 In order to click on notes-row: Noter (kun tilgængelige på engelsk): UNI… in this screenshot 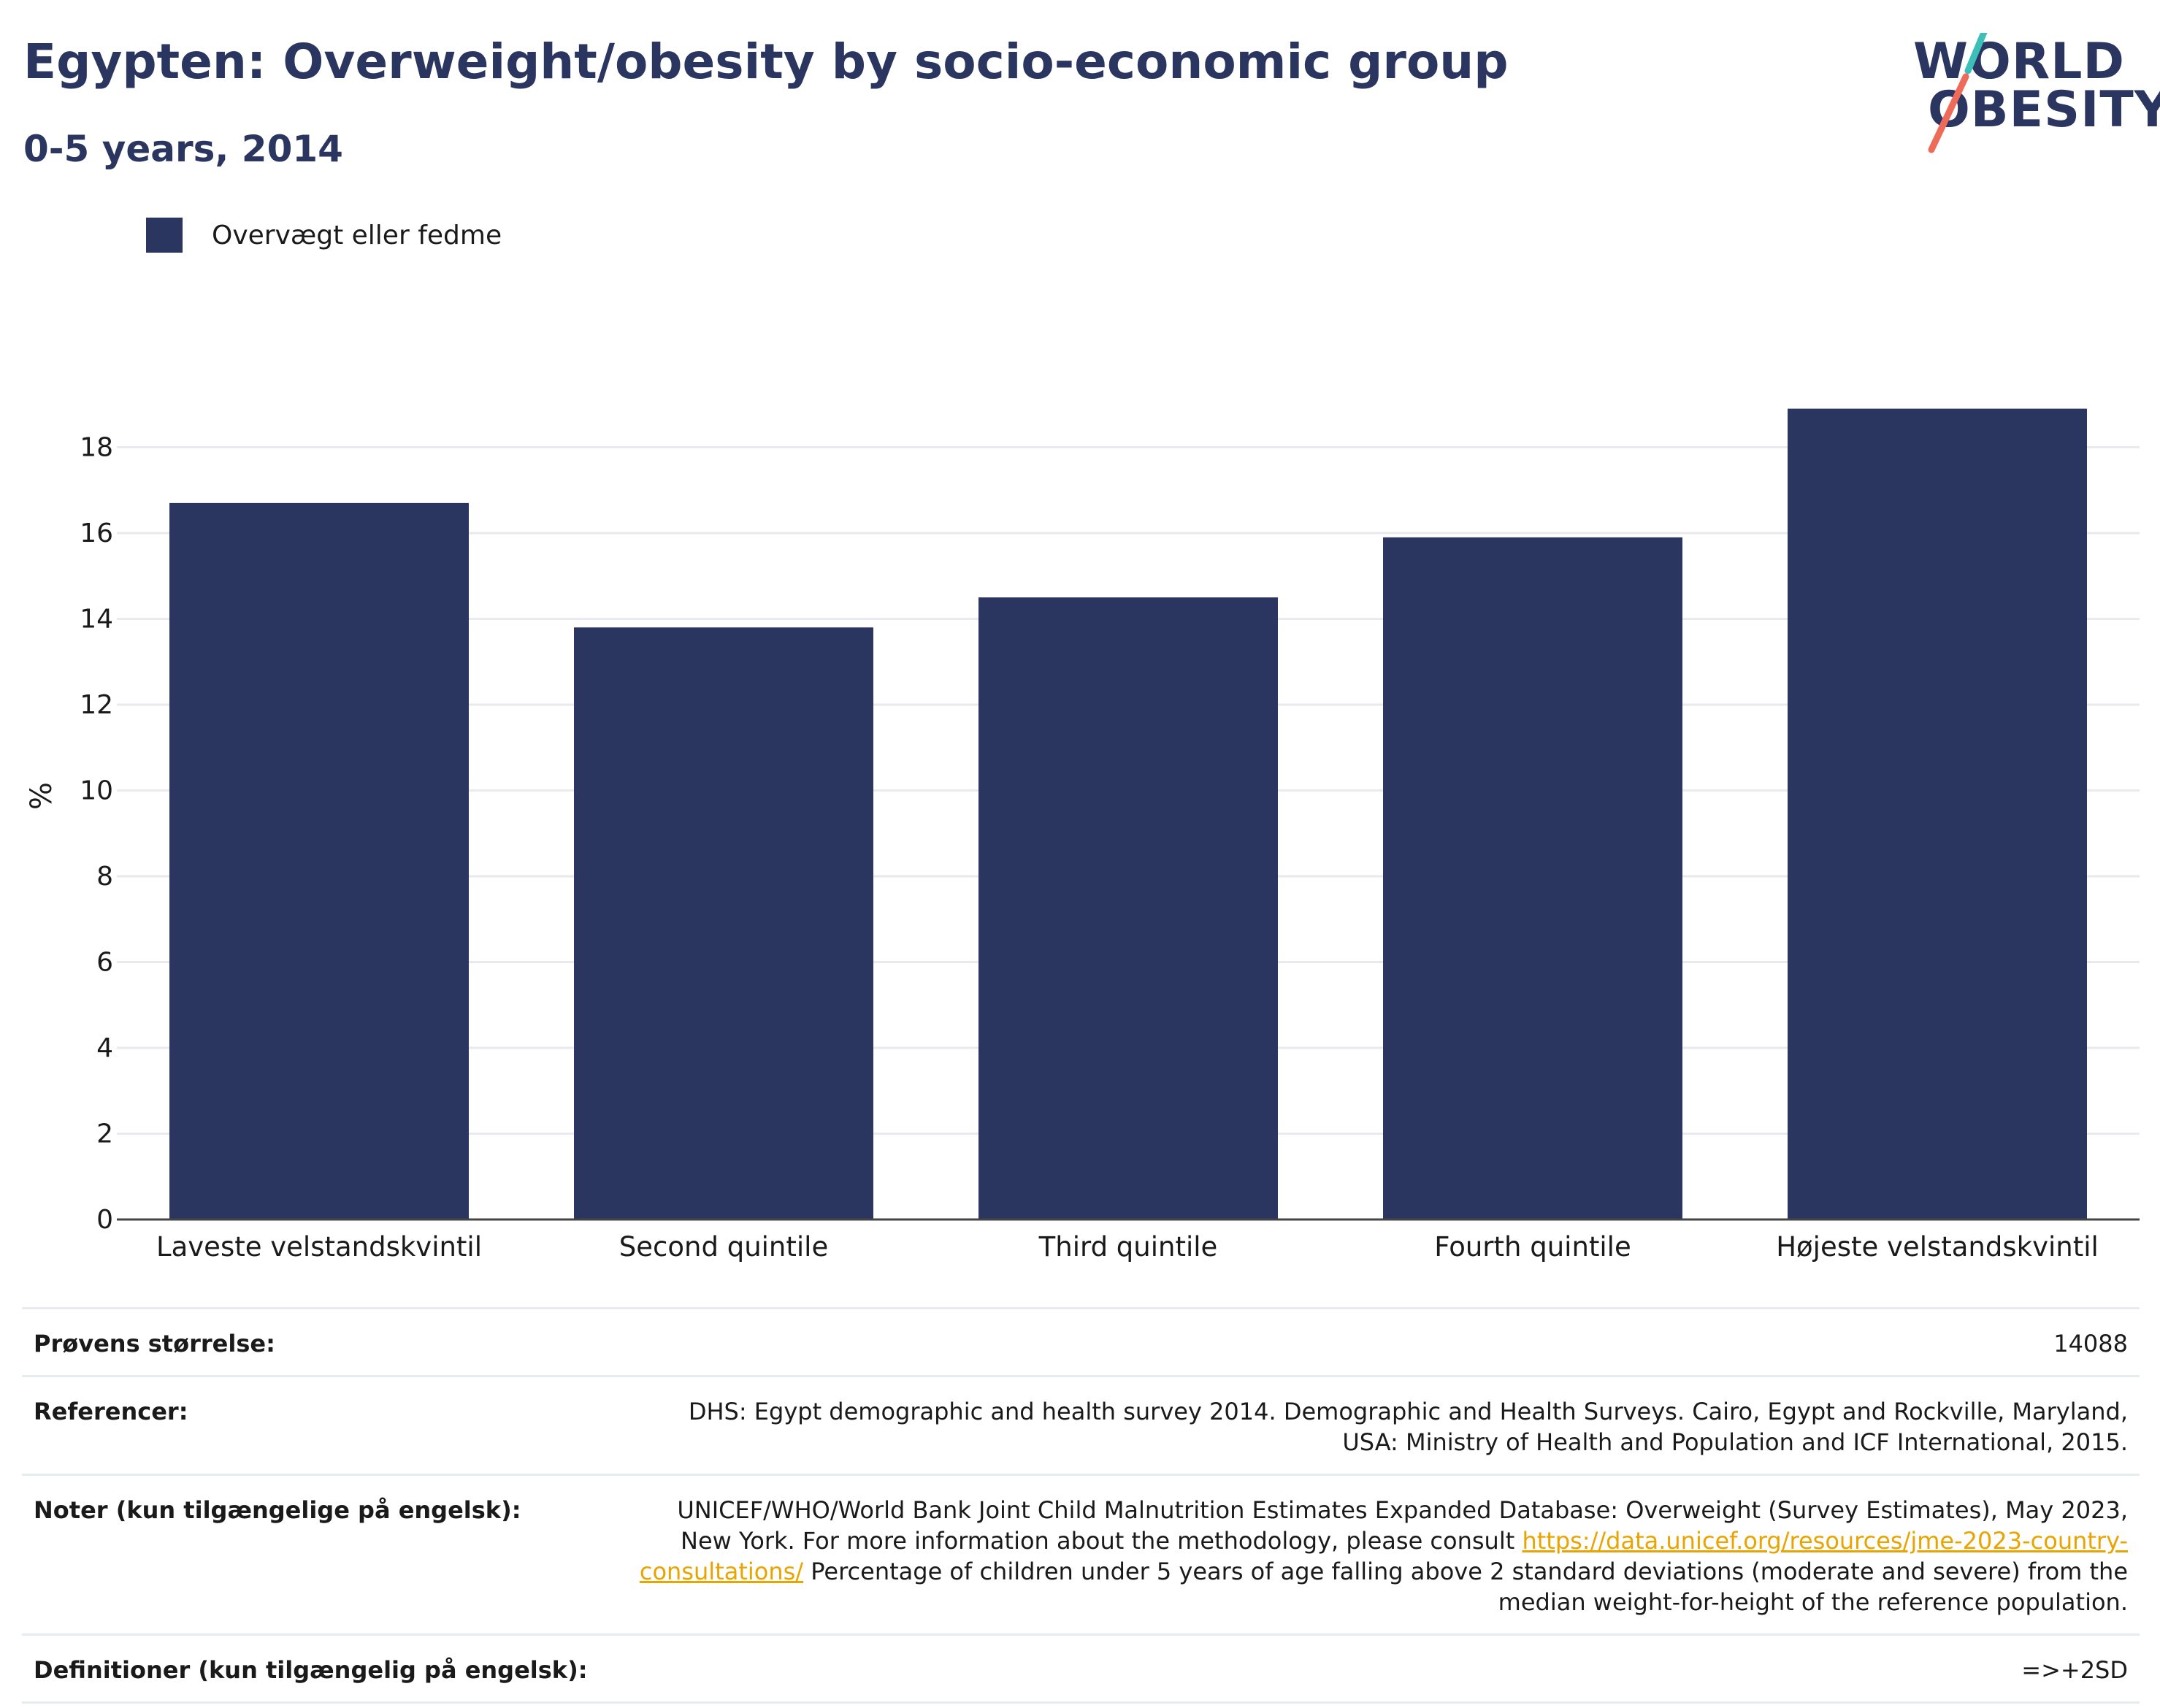, I will do `click(1081, 1554)`.